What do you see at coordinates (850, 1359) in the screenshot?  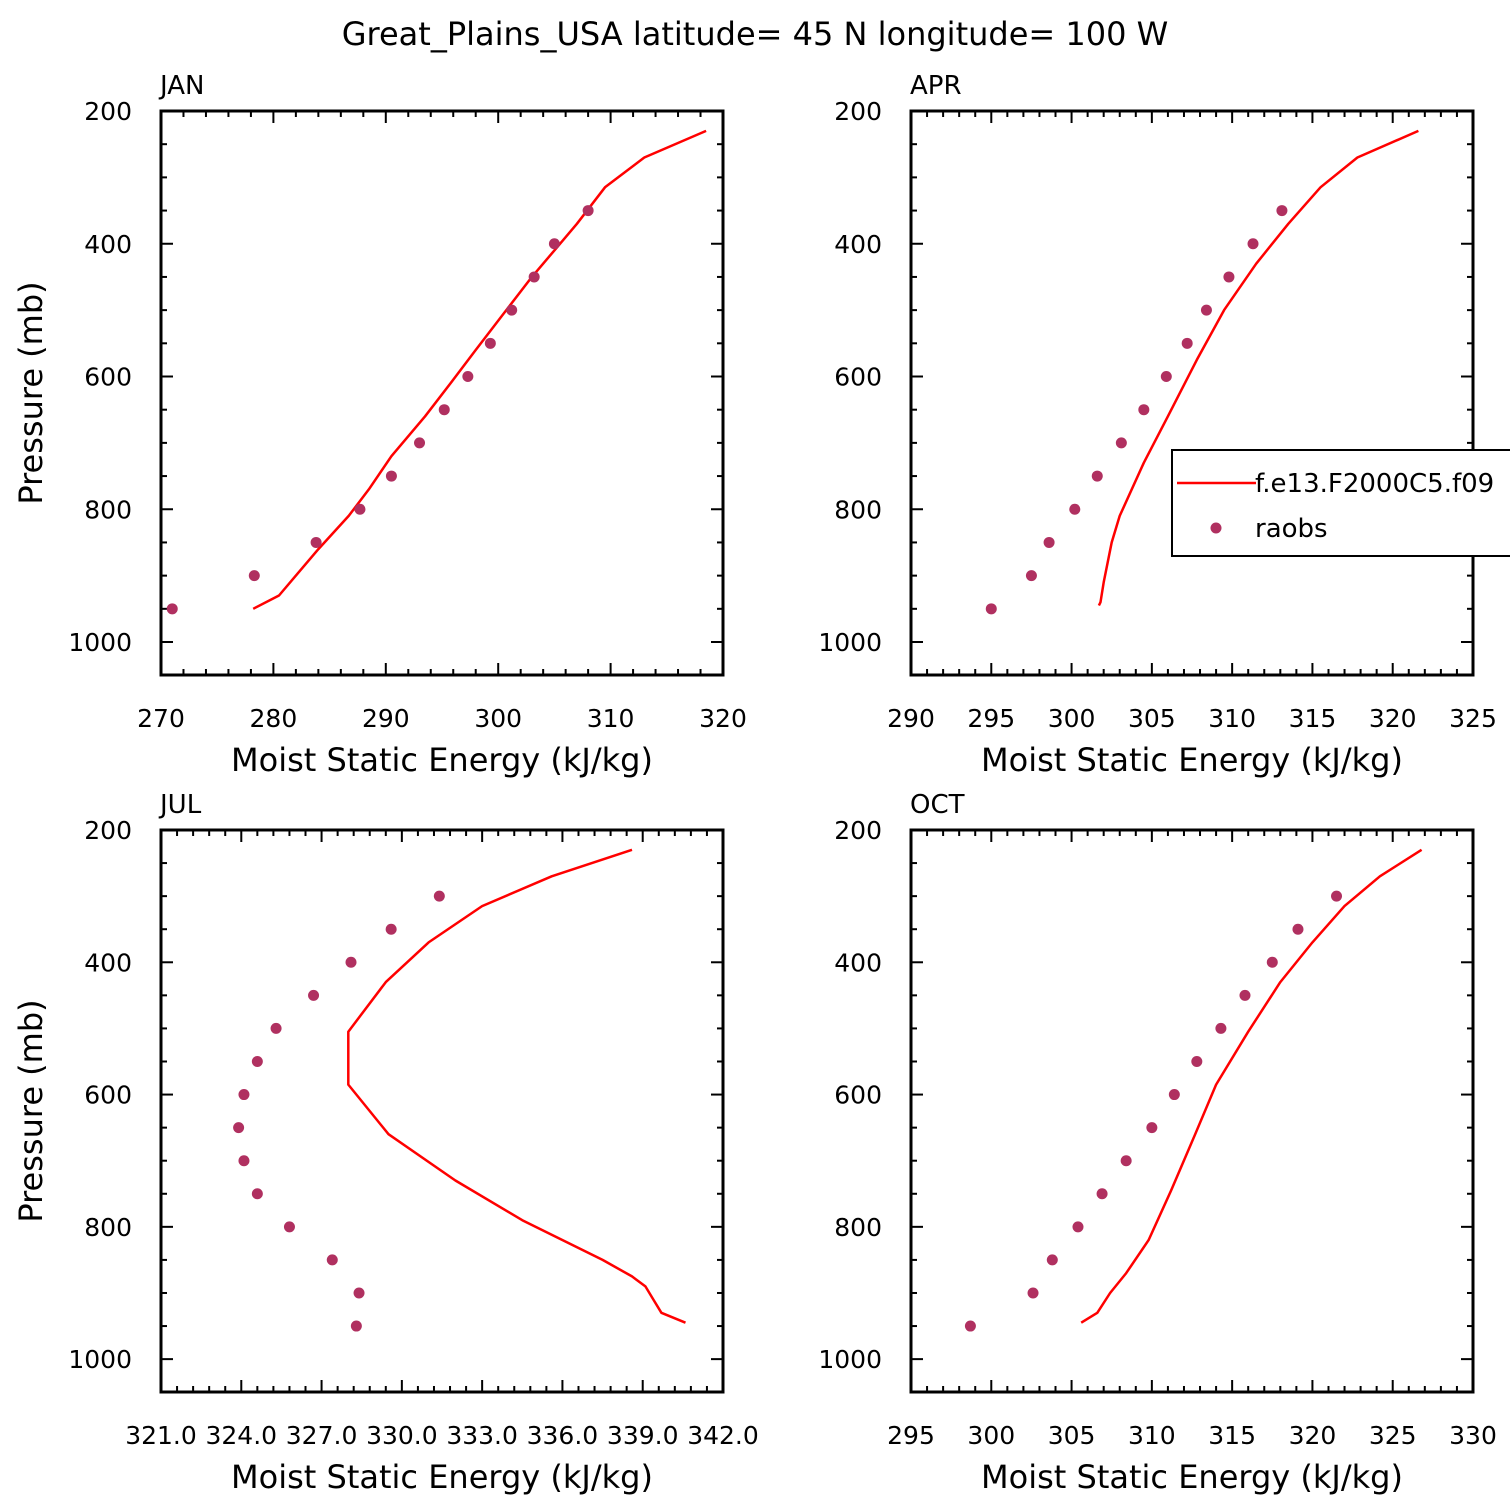 I see `y-tick-label: 1000` at bounding box center [850, 1359].